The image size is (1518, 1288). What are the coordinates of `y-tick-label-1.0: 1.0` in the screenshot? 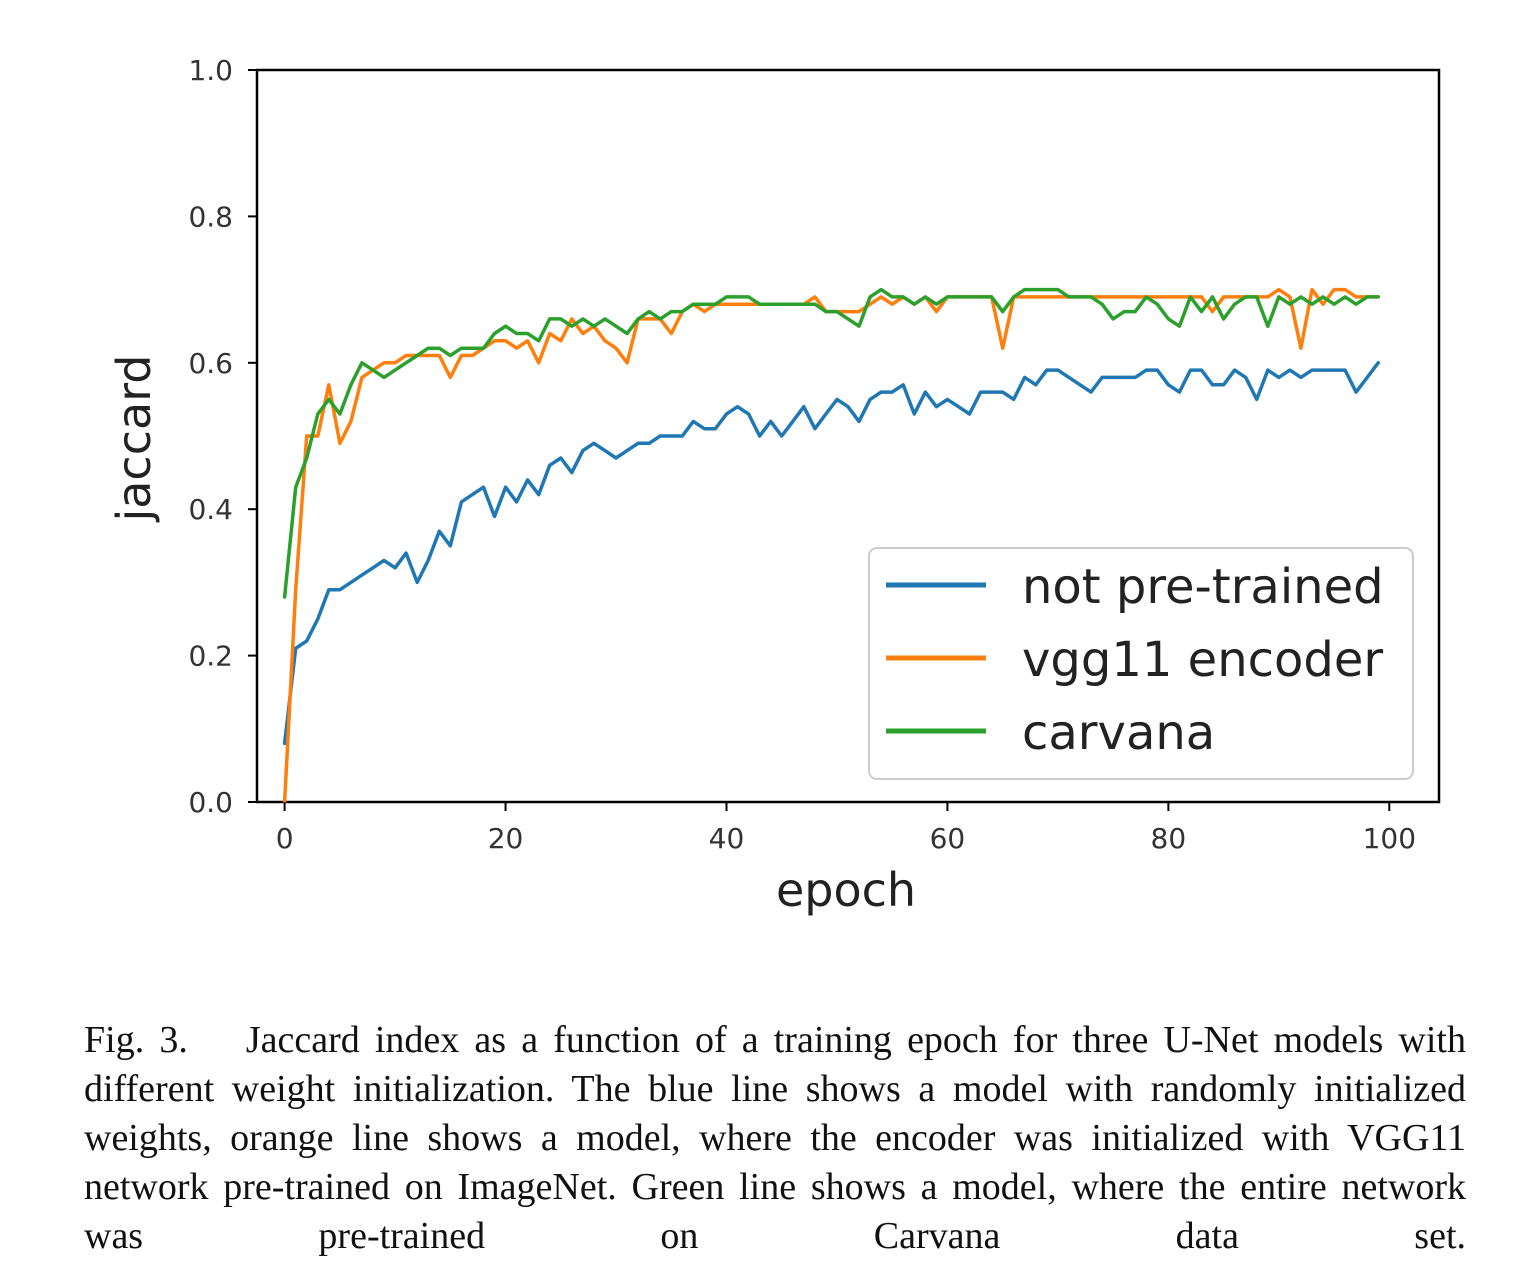 It's located at (210, 70).